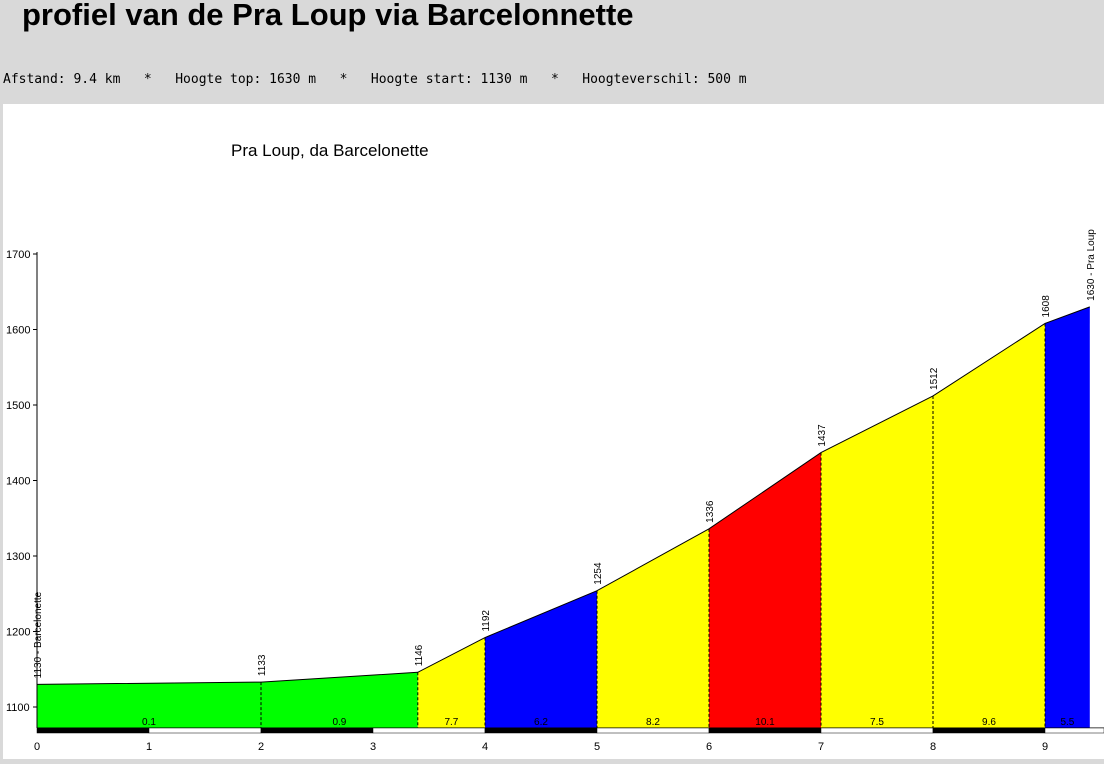 Image resolution: width=1104 pixels, height=764 pixels. What do you see at coordinates (37, 747) in the screenshot?
I see `x-tick-label: 0` at bounding box center [37, 747].